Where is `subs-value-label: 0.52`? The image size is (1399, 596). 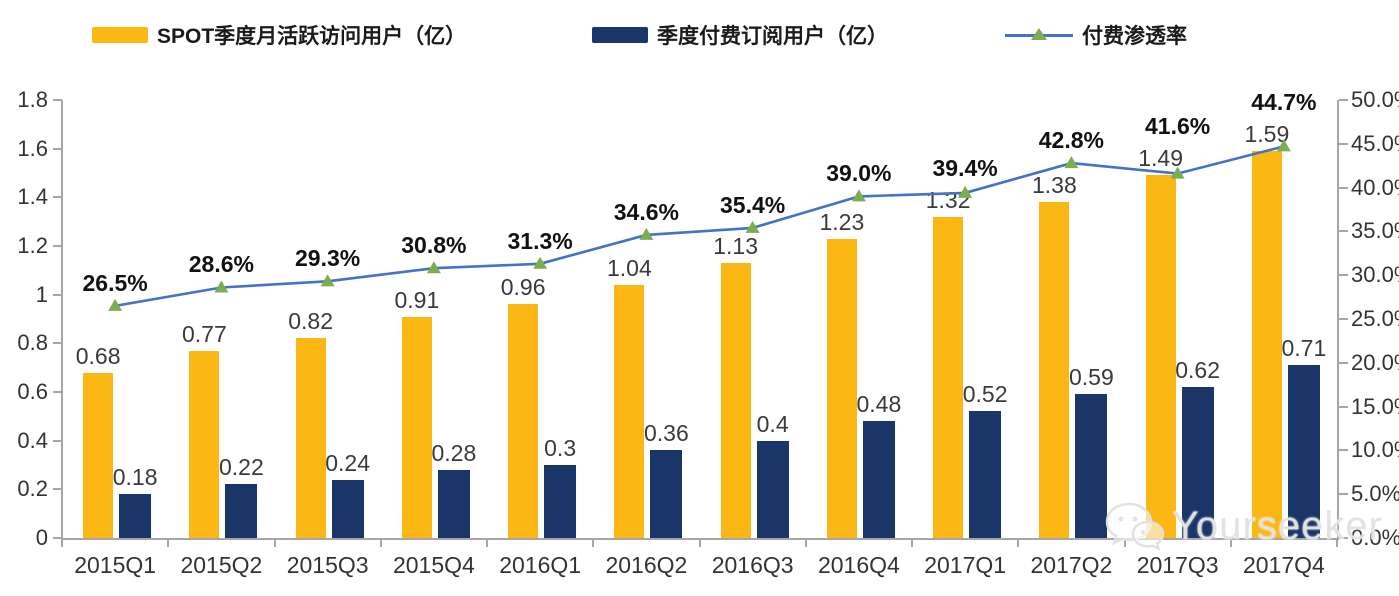
subs-value-label: 0.52 is located at coordinates (985, 394).